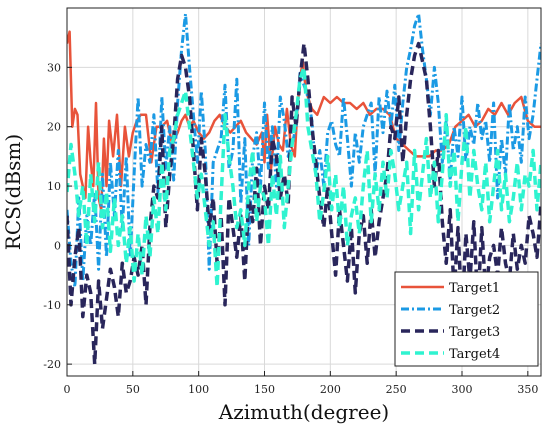 This screenshot has width=550, height=430. Describe the element at coordinates (52, 305) in the screenshot. I see `y-tick-label: -10` at that location.